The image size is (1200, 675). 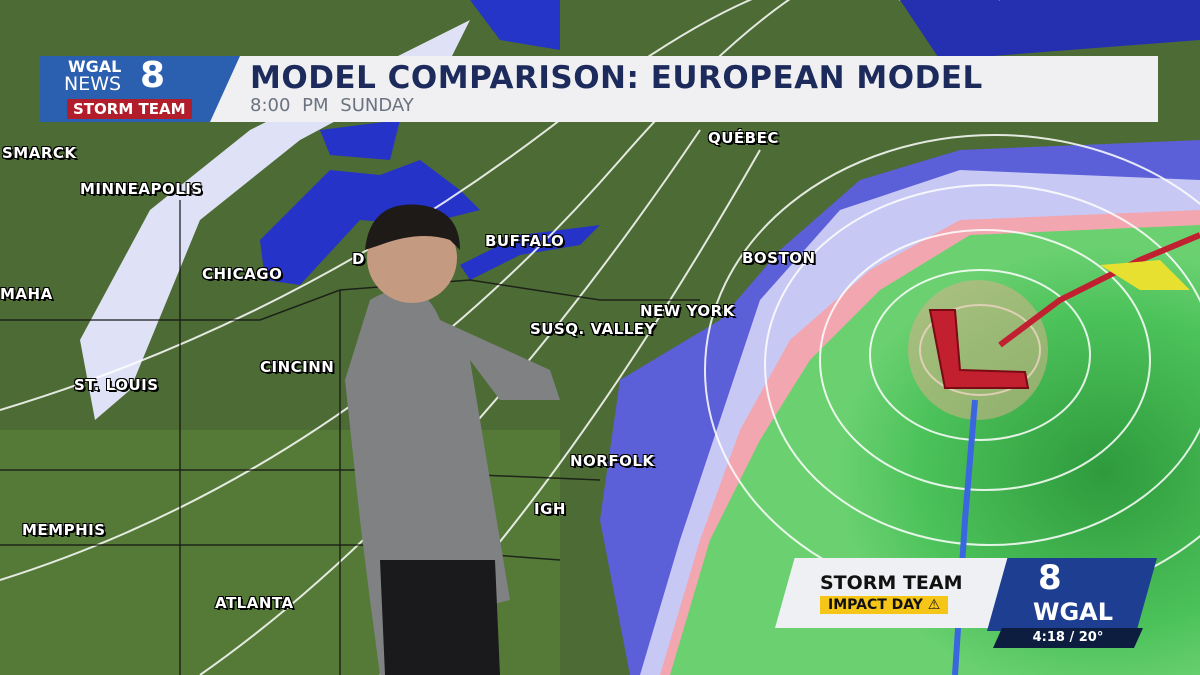 I want to click on logo-wgal: WGAL, so click(x=95, y=66).